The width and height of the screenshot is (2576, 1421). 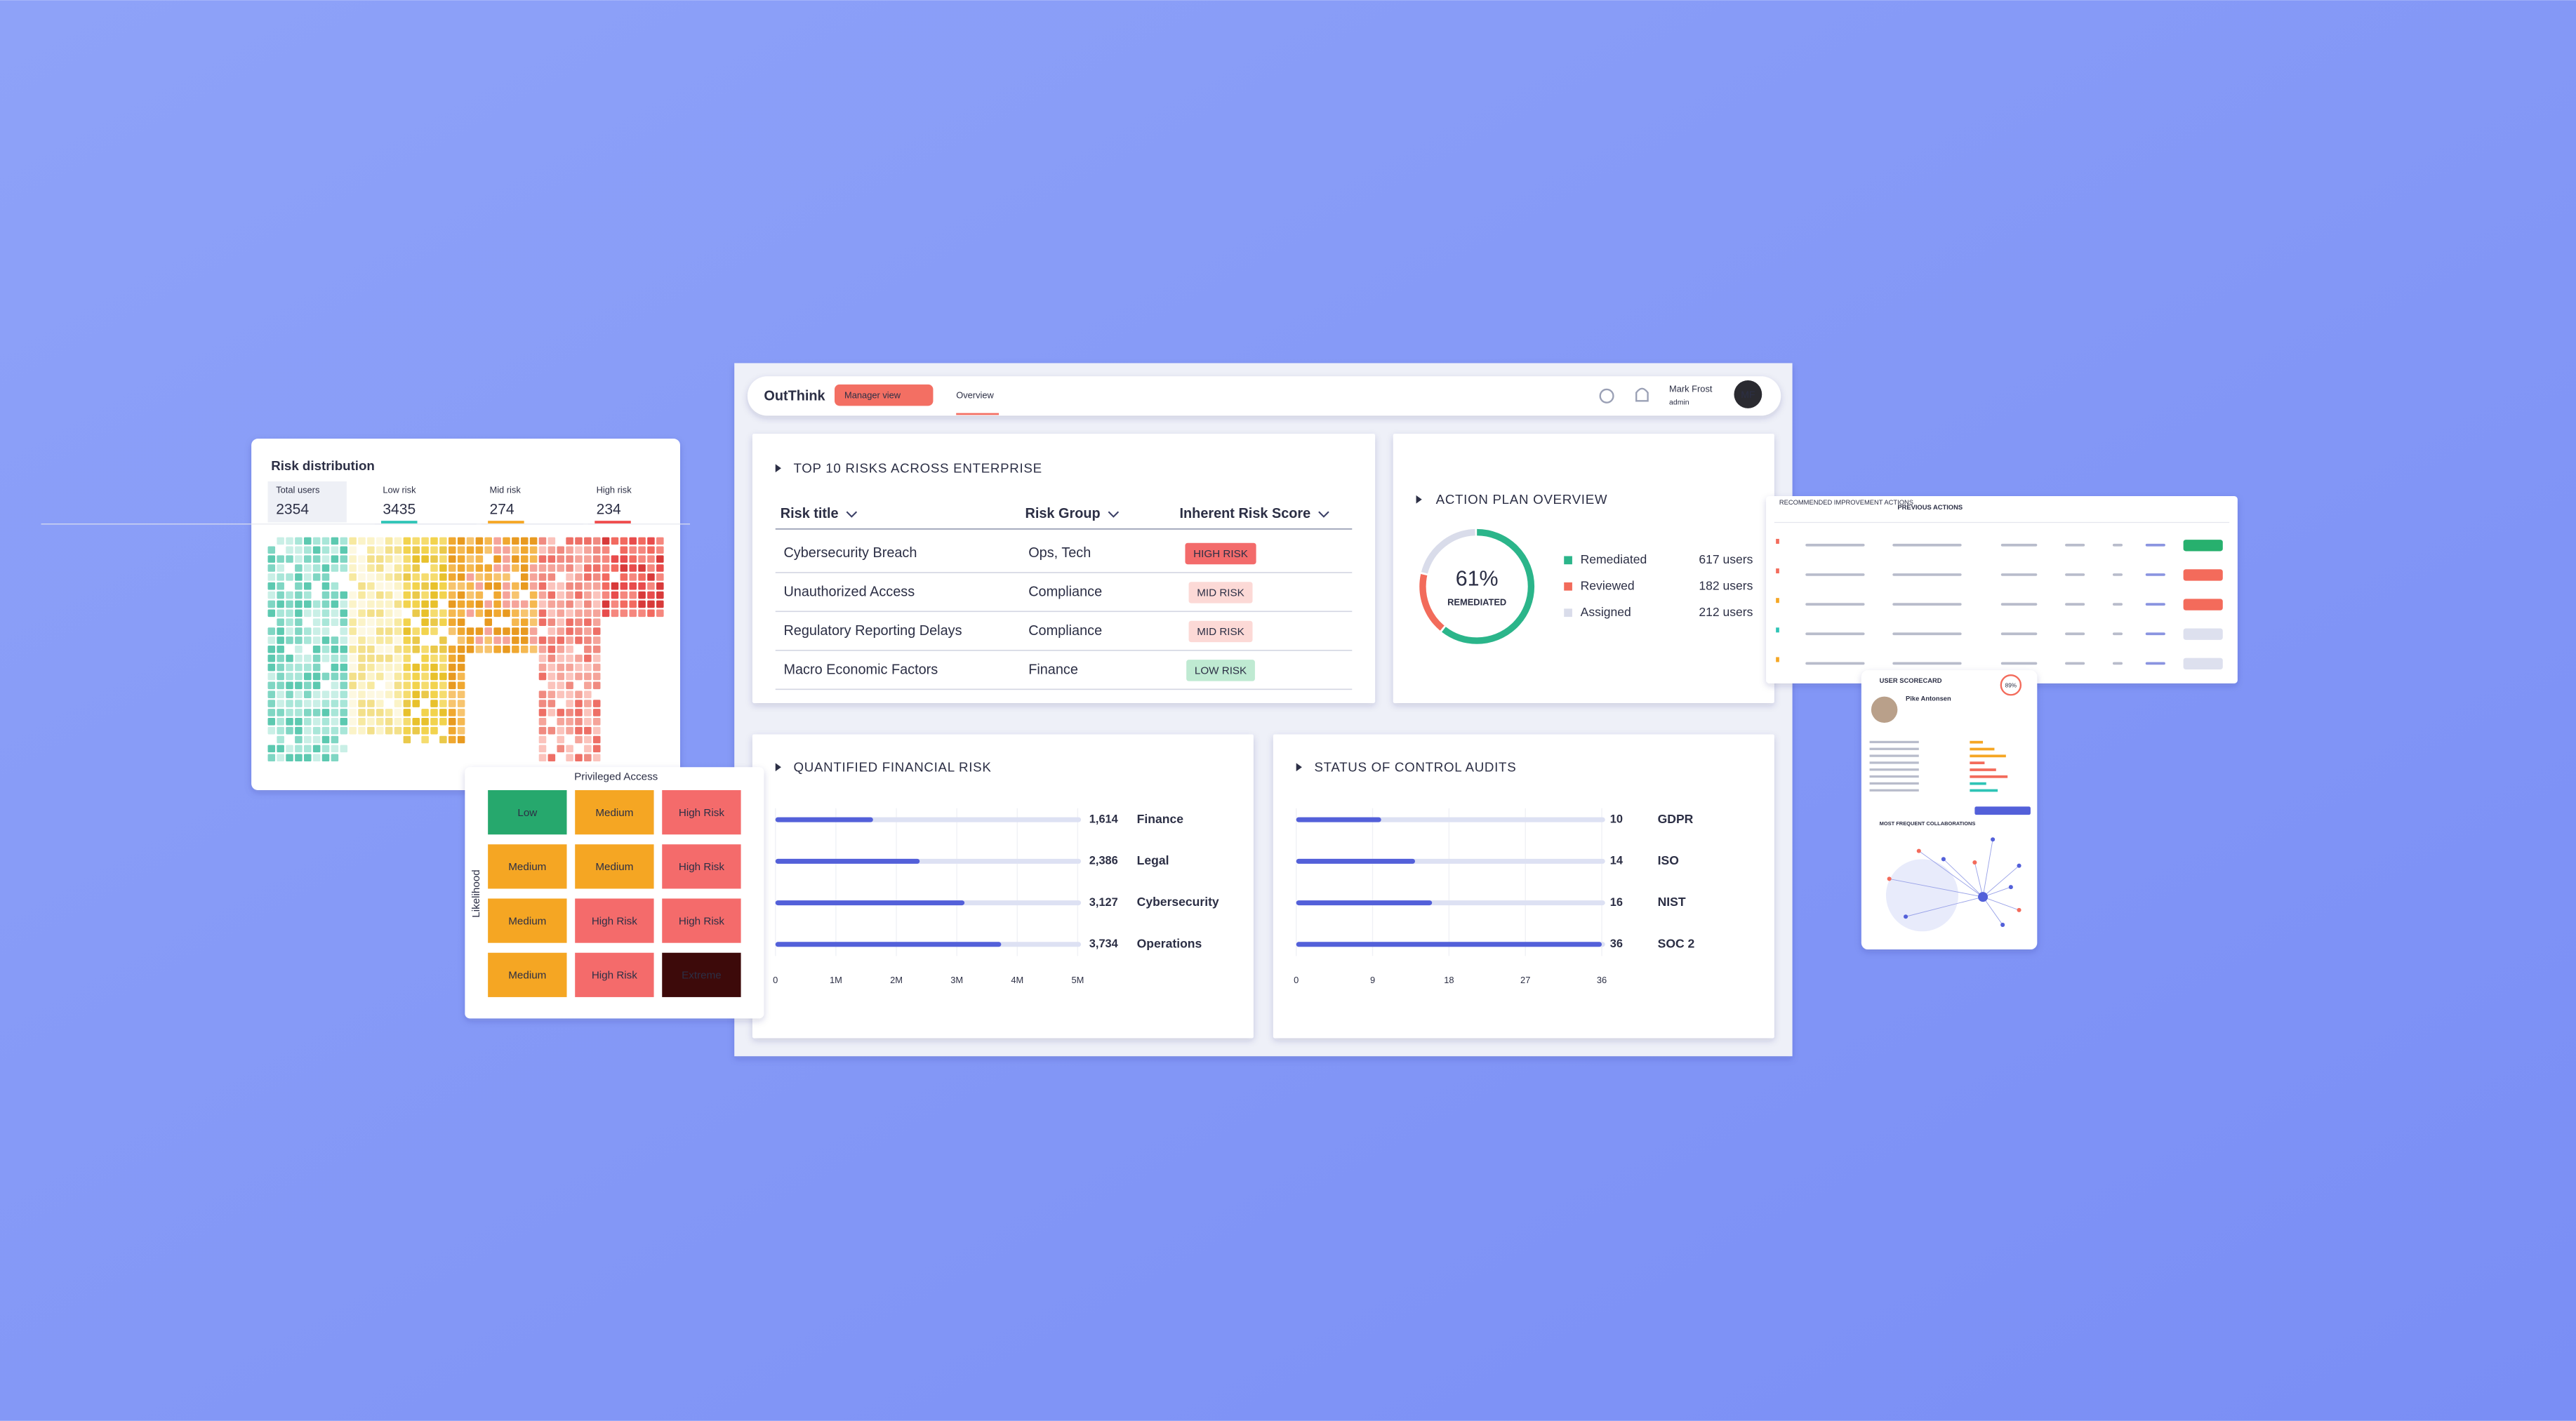 I want to click on network-edge, so click(x=1937, y=888).